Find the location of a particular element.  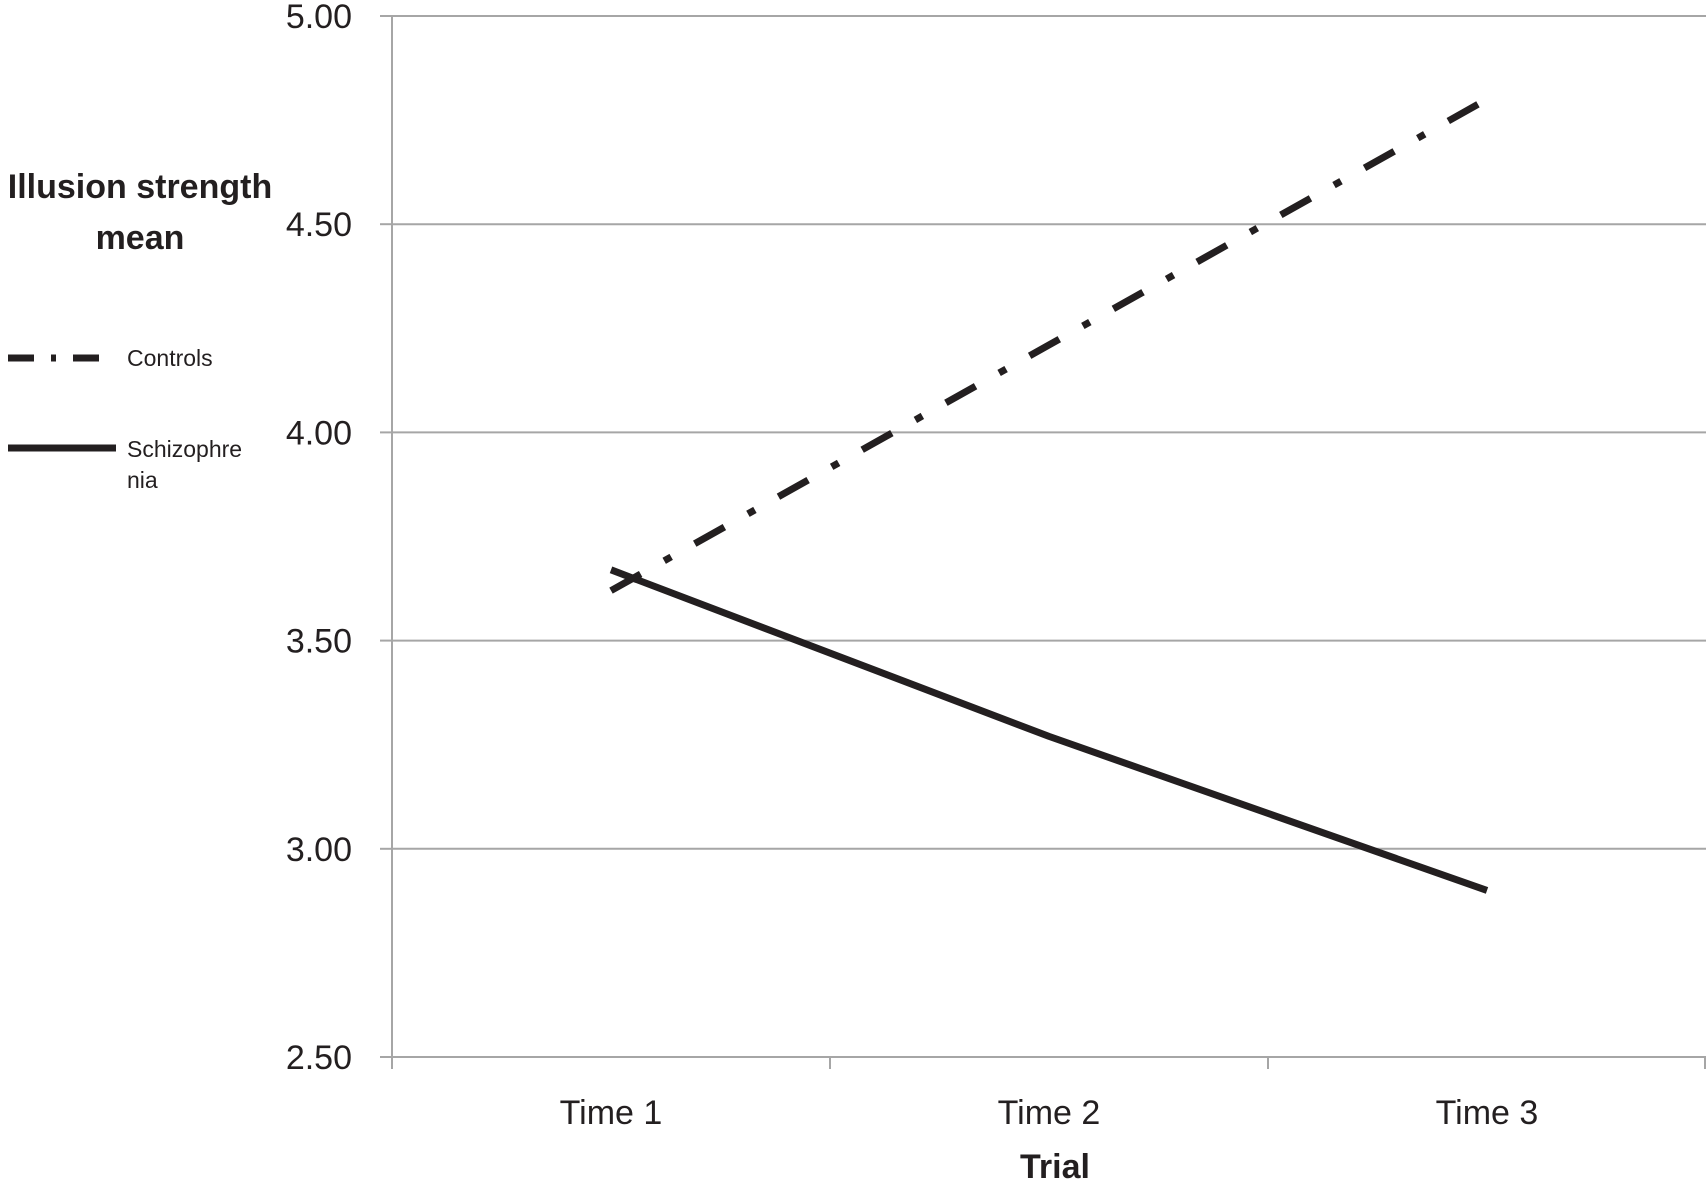

legend-label-controls: Controls is located at coordinates (170, 358).